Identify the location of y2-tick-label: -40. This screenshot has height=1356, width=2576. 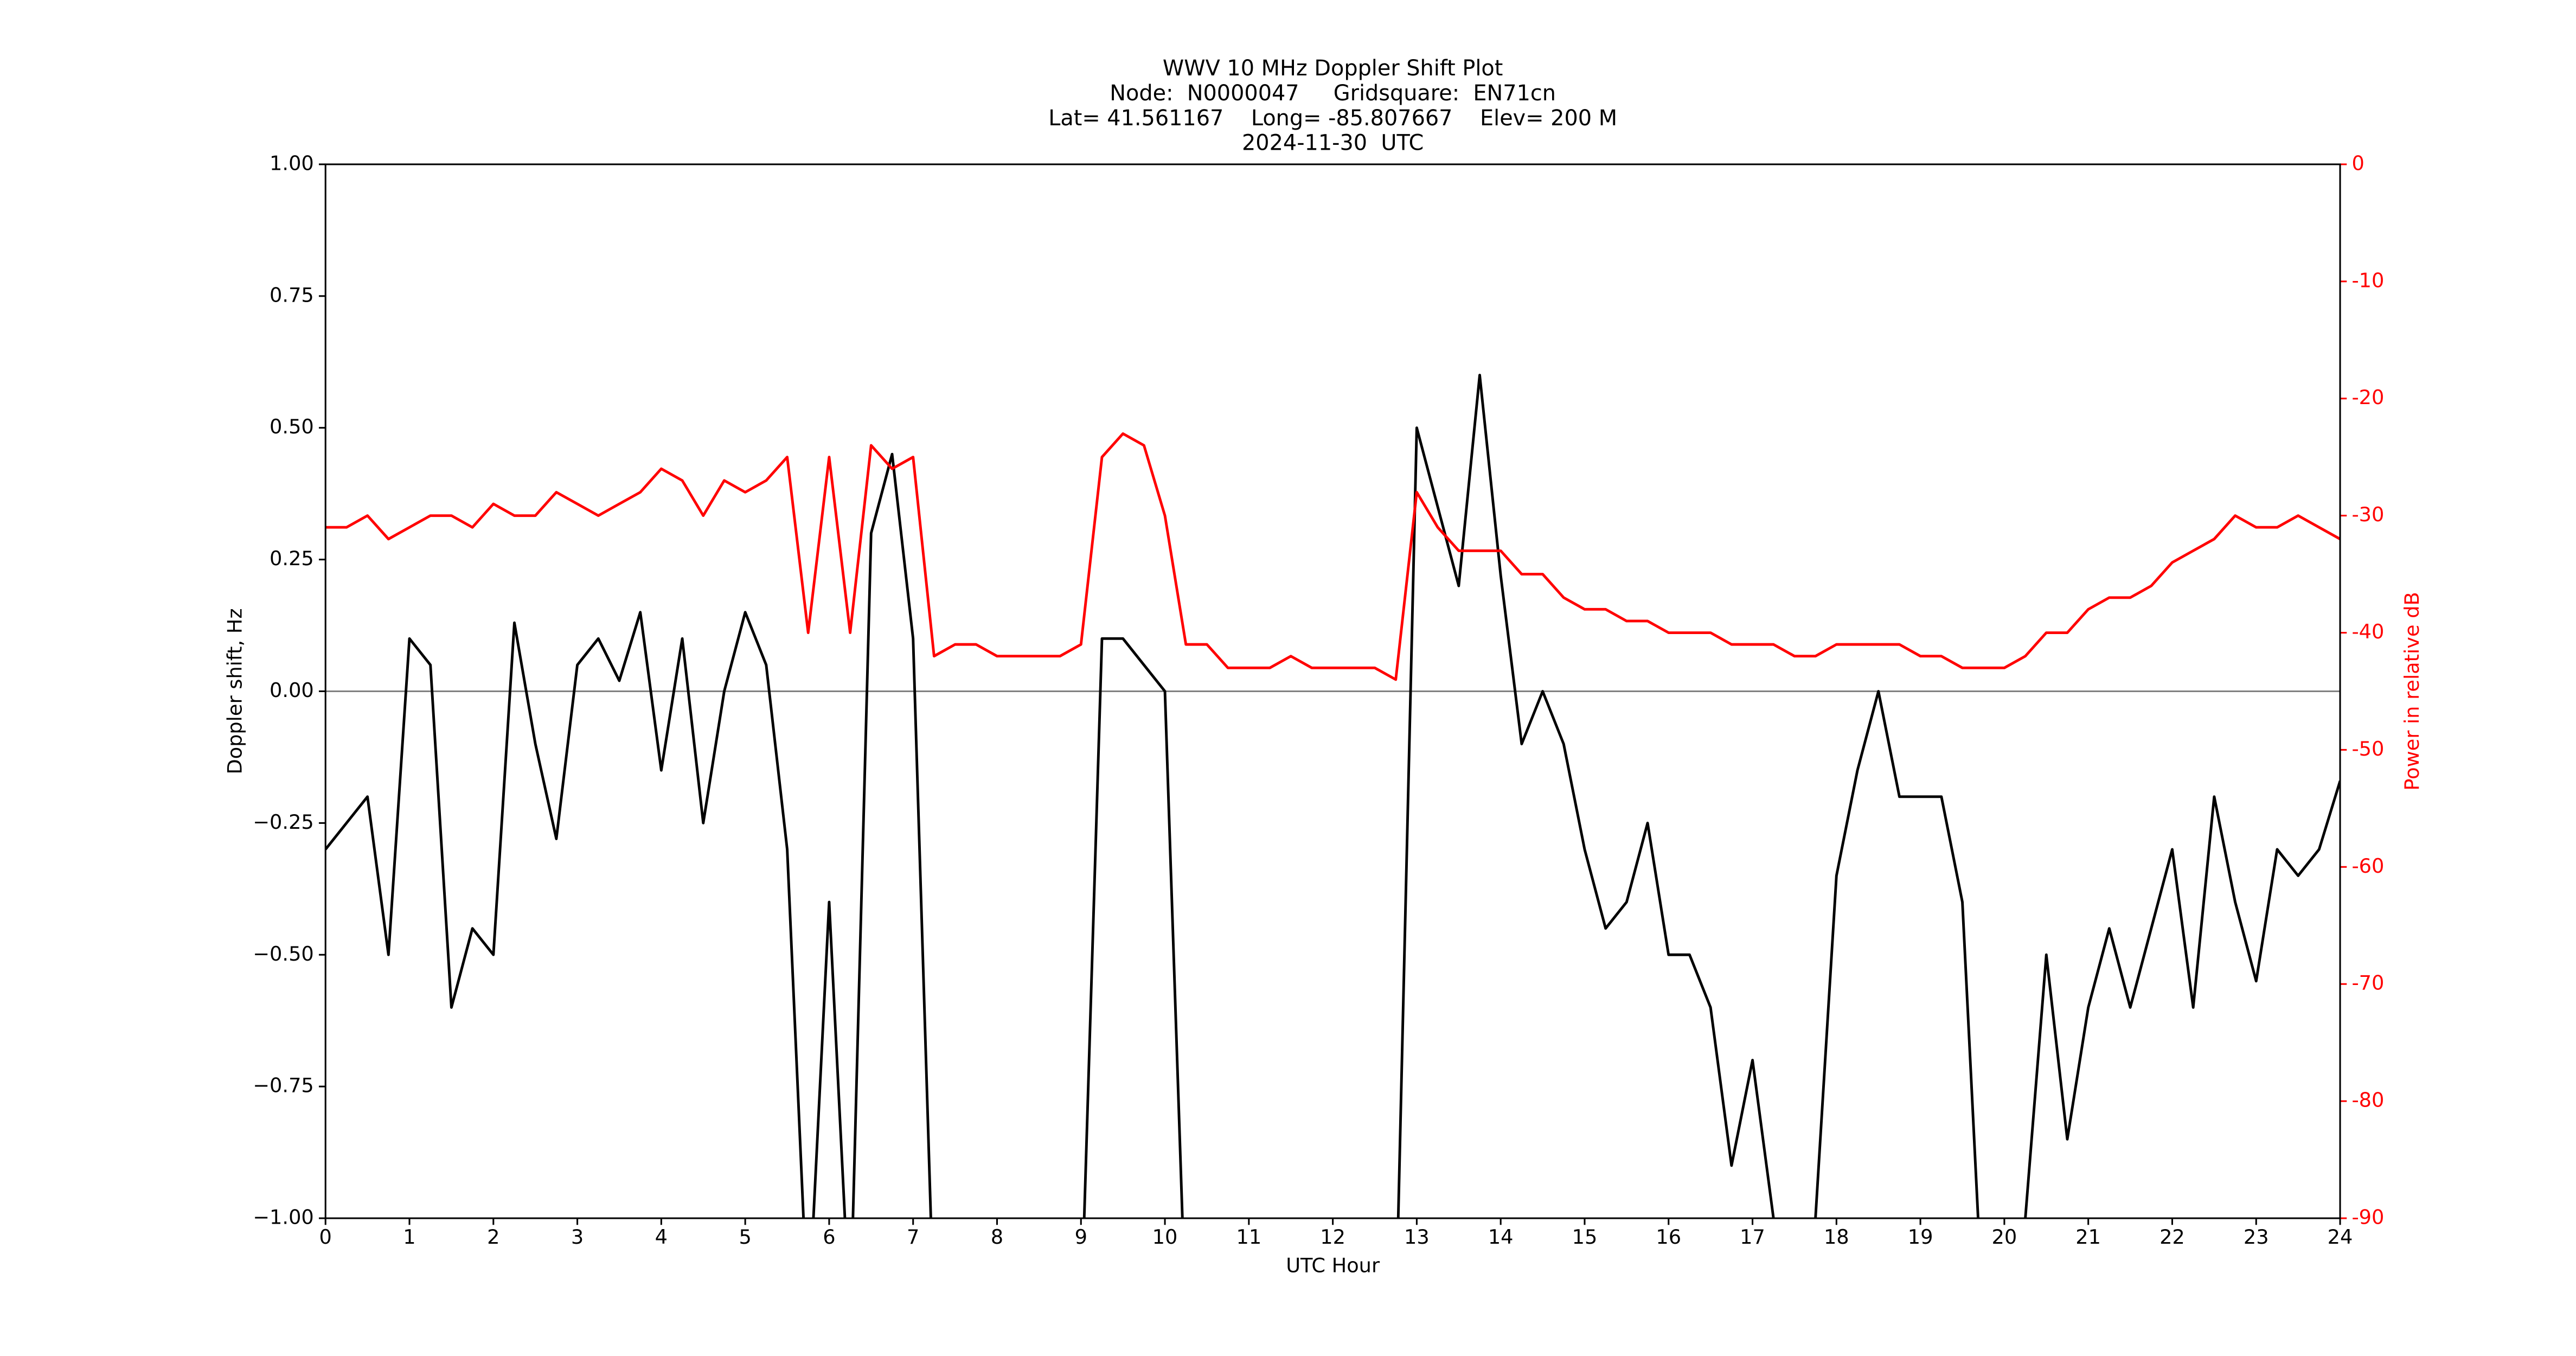
(2367, 631).